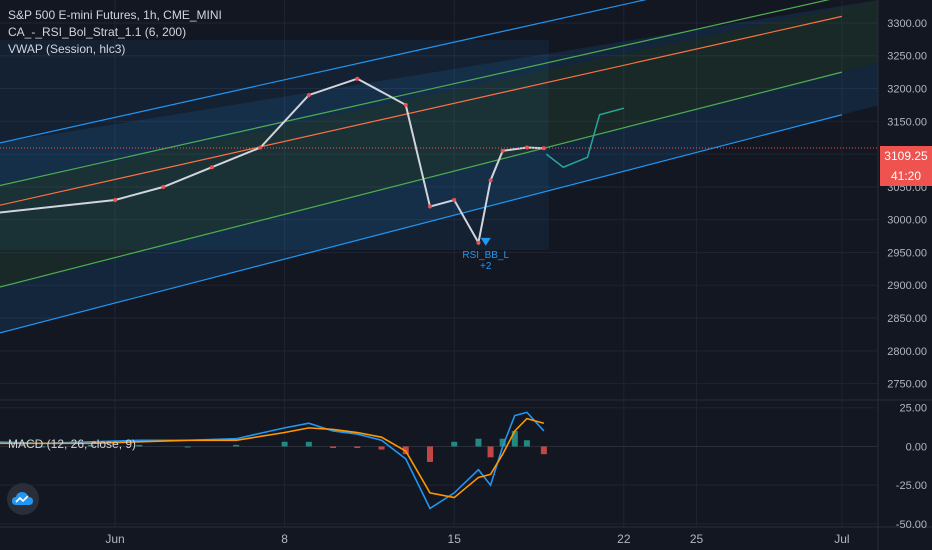 This screenshot has height=550, width=932. Describe the element at coordinates (907, 319) in the screenshot. I see `price-tick-label-2: 2850.00` at that location.